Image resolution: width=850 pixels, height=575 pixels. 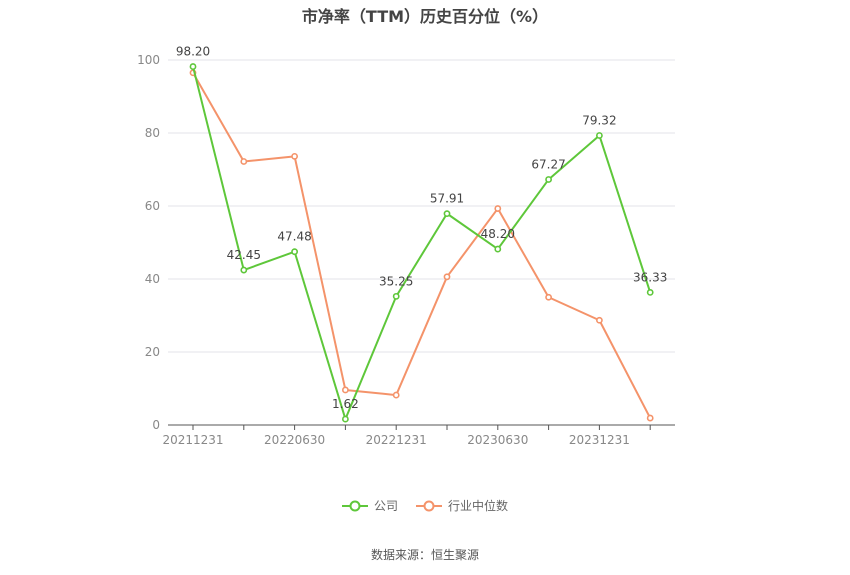 What do you see at coordinates (385, 506) in the screenshot?
I see `legend-company-label: 公司` at bounding box center [385, 506].